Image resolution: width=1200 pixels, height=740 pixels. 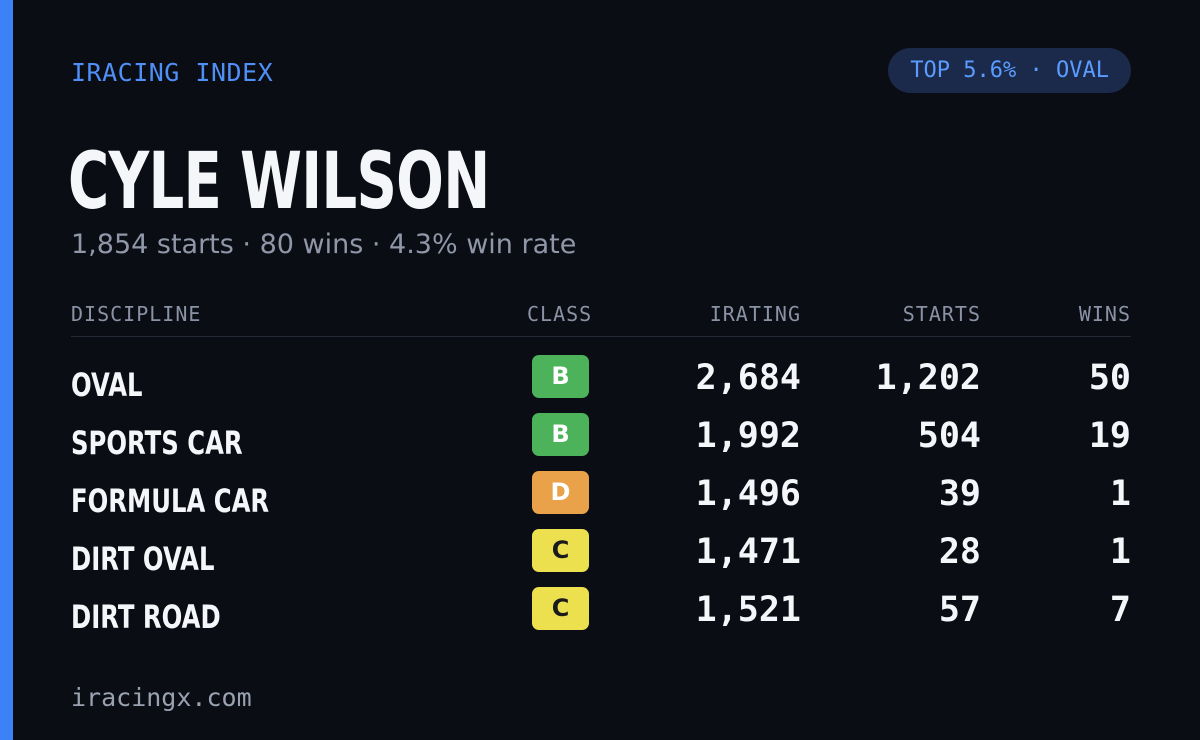 What do you see at coordinates (949, 436) in the screenshot?
I see `row-starts: 504` at bounding box center [949, 436].